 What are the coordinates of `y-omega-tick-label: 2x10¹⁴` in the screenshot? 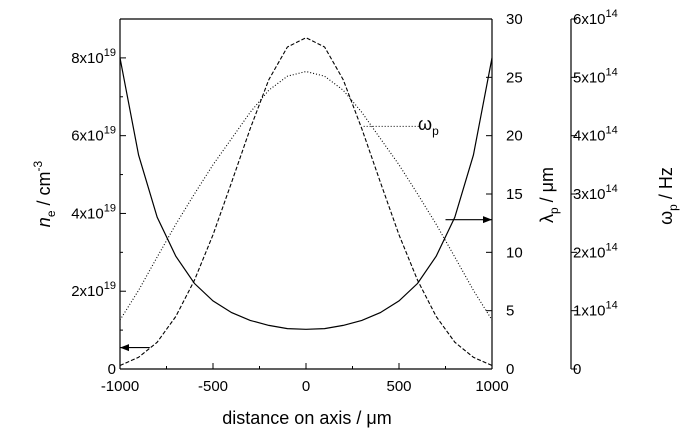 It's located at (595, 251).